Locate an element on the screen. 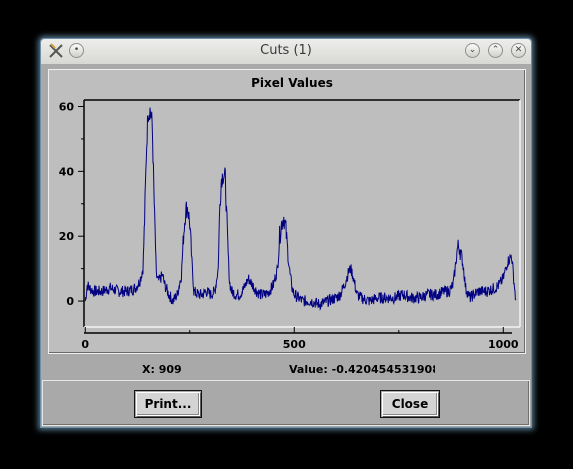  window-menu-icon: • is located at coordinates (76, 50).